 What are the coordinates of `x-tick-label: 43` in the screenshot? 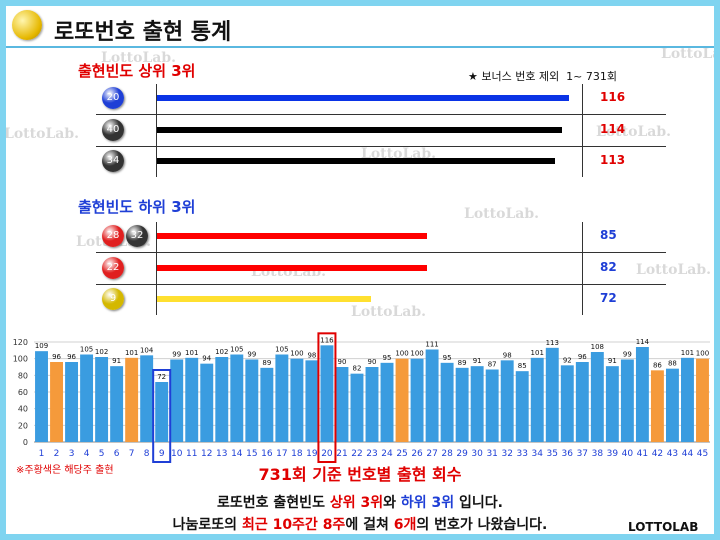 It's located at (672, 454).